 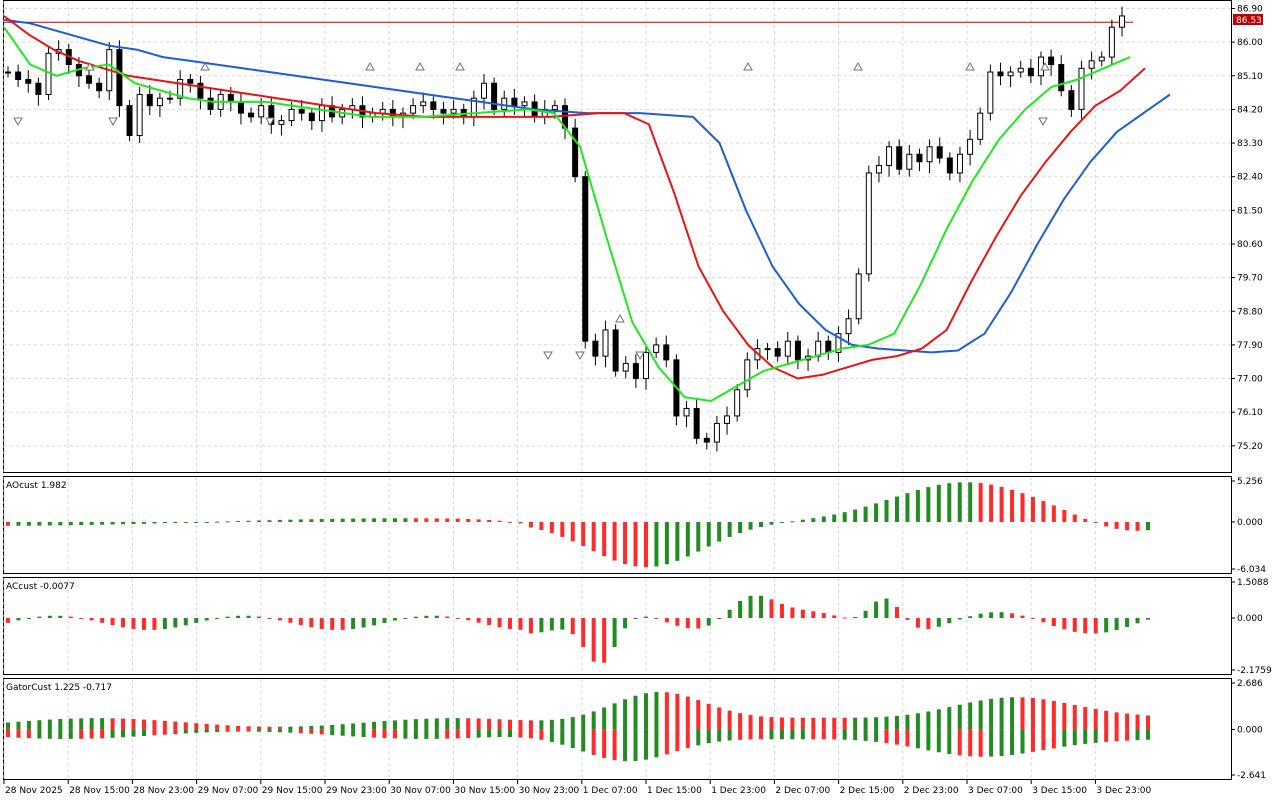 I want to click on time-tick-label: 2 Dec 07:00, so click(x=802, y=791).